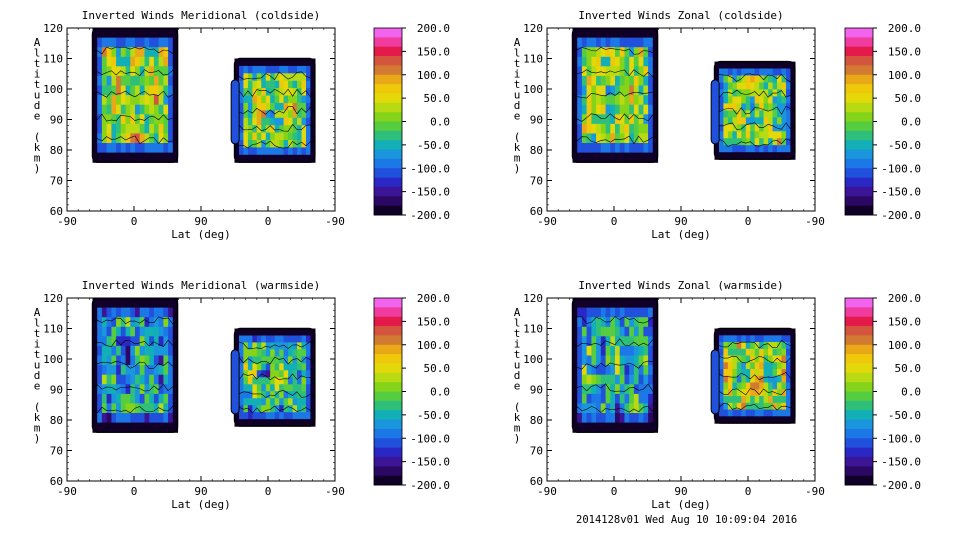  Describe the element at coordinates (901, 215) in the screenshot. I see `colorbar-tick-label: -200.0` at that location.